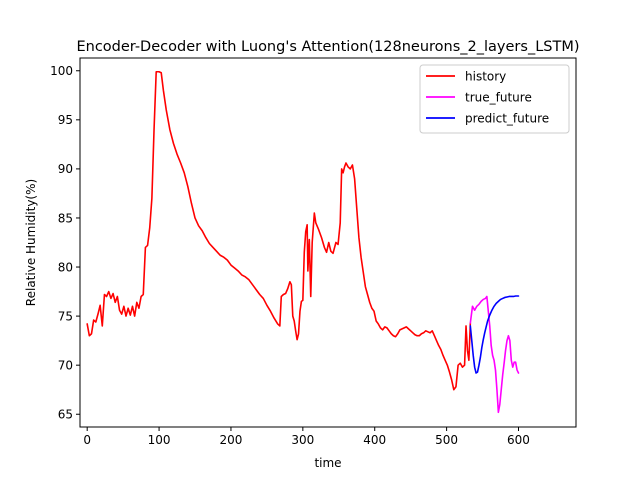 This screenshot has width=640, height=480. I want to click on x-tick-label: 300, so click(302, 440).